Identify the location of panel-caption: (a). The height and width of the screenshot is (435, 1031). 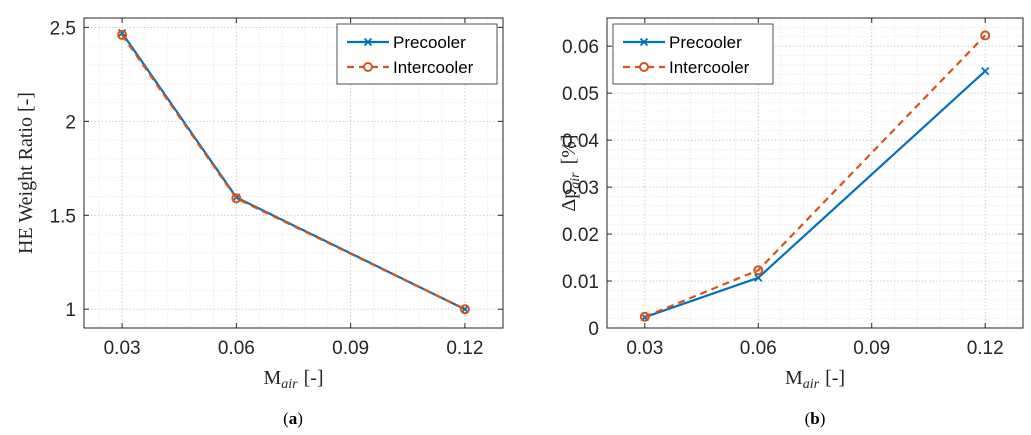
(293, 418).